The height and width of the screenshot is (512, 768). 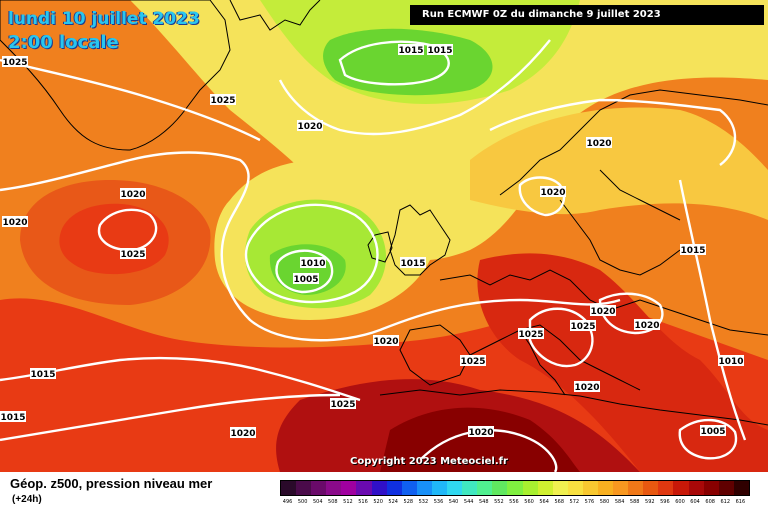 What do you see at coordinates (499, 502) in the screenshot?
I see `scale-value-label: 552` at bounding box center [499, 502].